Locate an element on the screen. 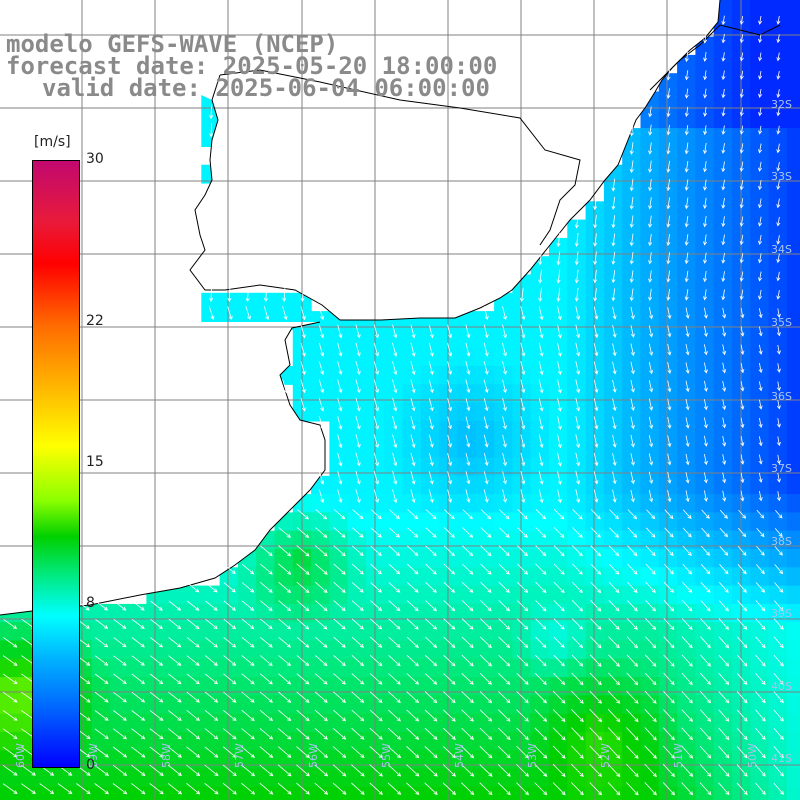 Image resolution: width=800 pixels, height=800 pixels. colorbar-tick-label: 0 is located at coordinates (90, 765).